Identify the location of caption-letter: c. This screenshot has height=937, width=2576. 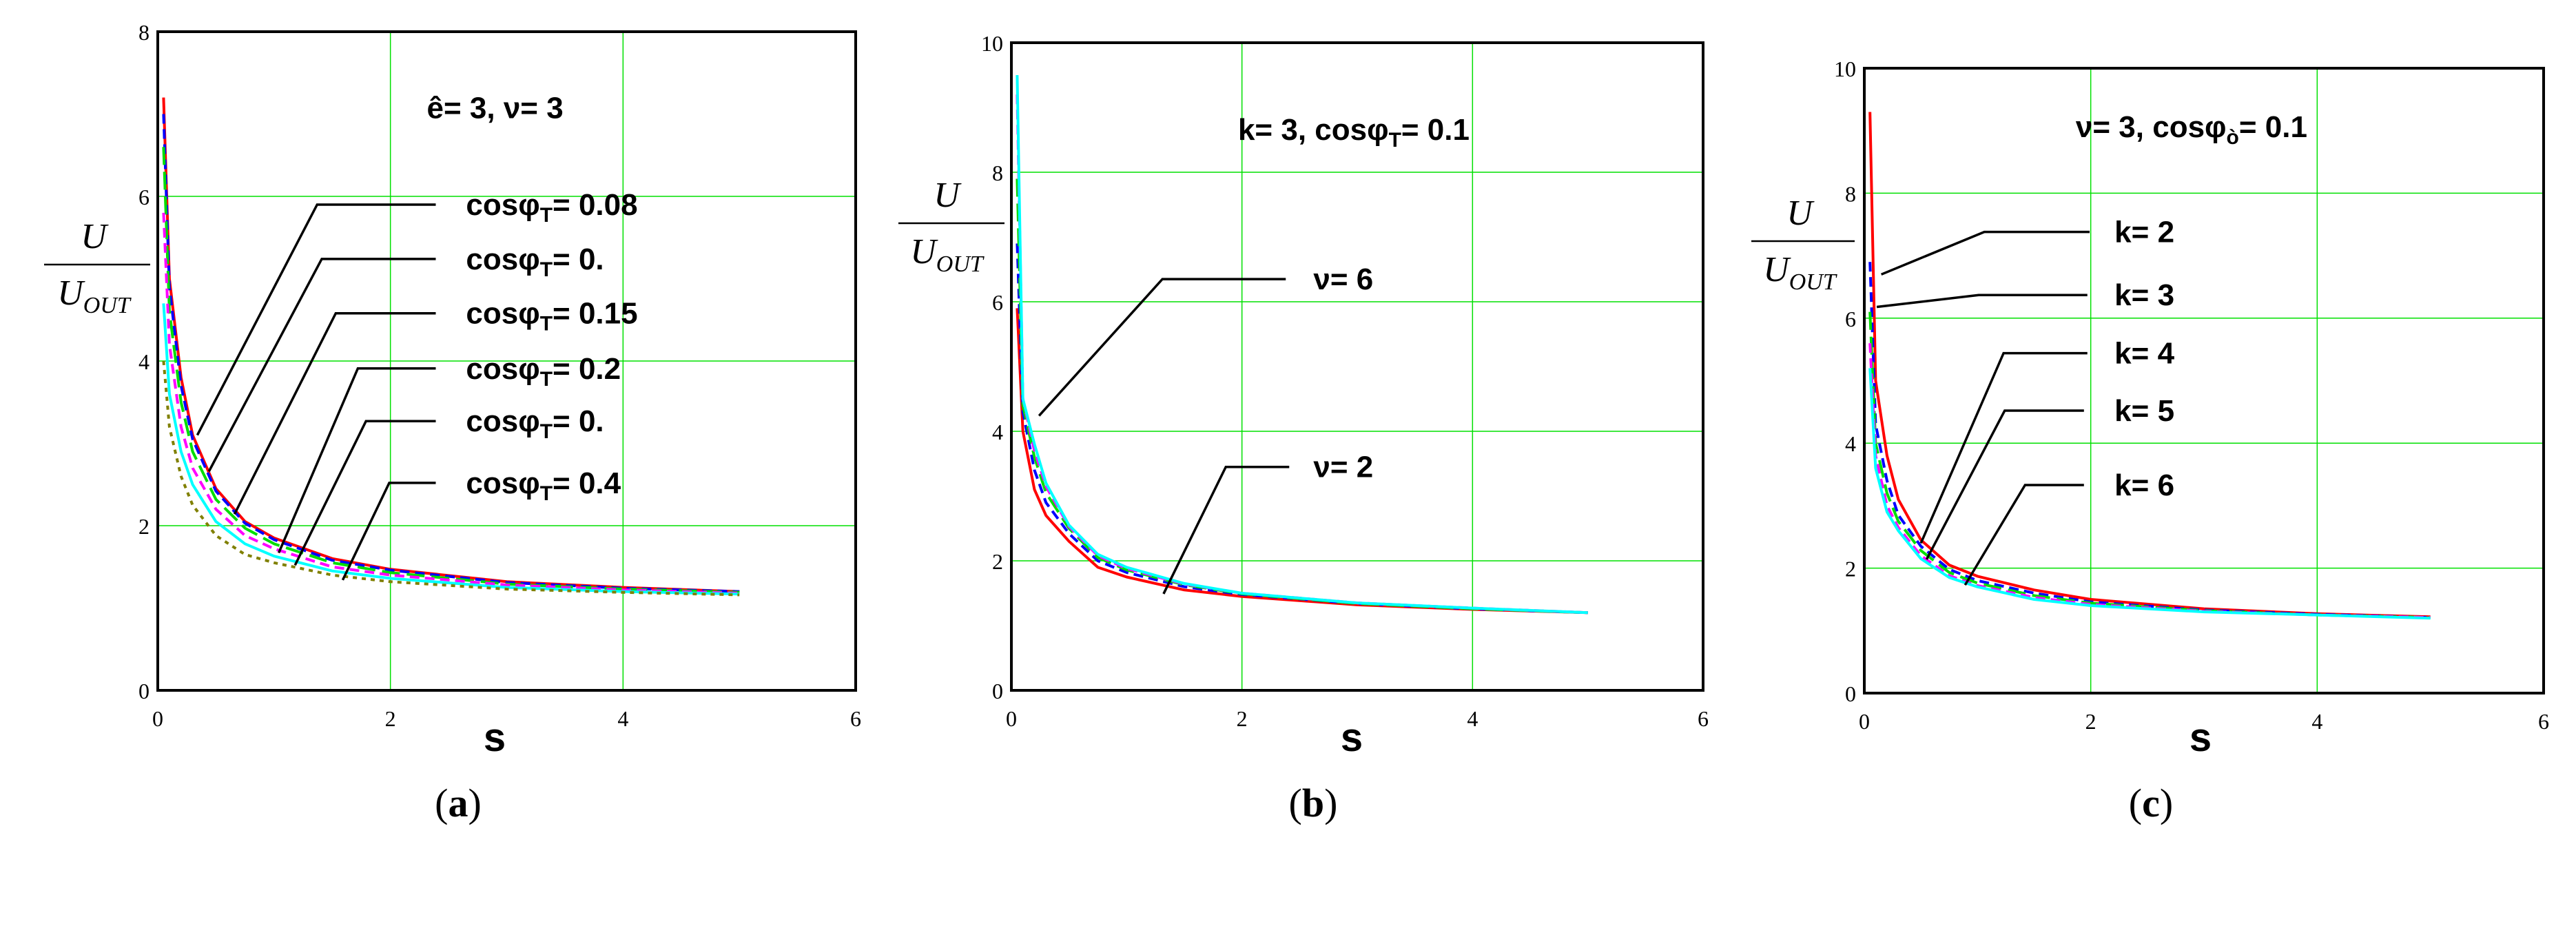
(2151, 803).